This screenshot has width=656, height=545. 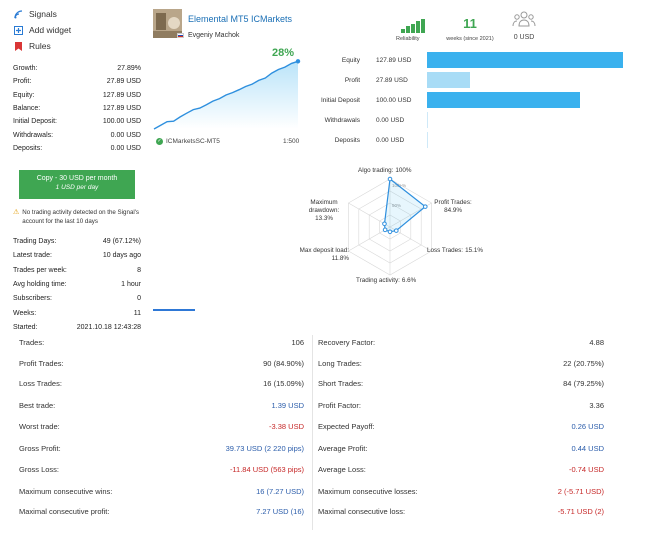 I want to click on growth-chart, so click(x=227, y=94).